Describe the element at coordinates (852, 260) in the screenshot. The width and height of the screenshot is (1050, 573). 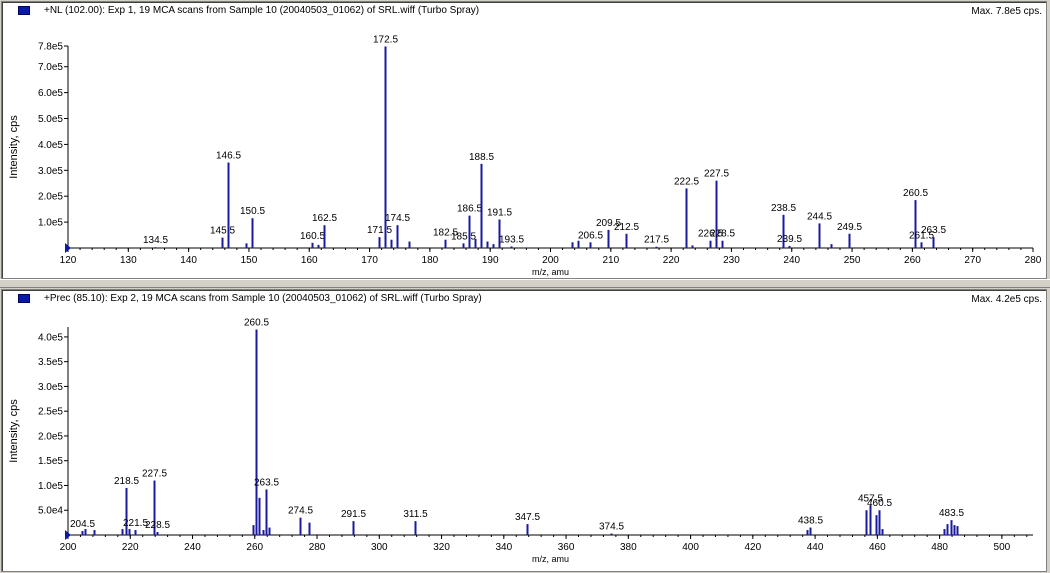
I see `x-tick-label: 250` at that location.